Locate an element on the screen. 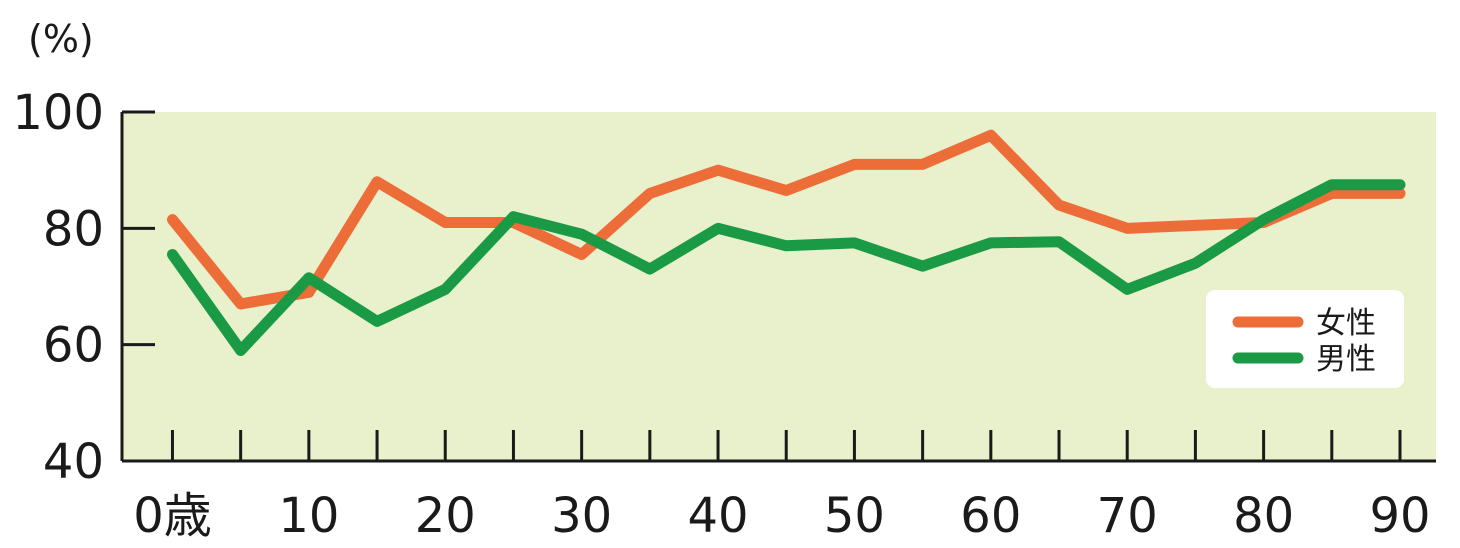 The width and height of the screenshot is (1460, 548). y-axis-unit-label: (%) is located at coordinates (61, 39).